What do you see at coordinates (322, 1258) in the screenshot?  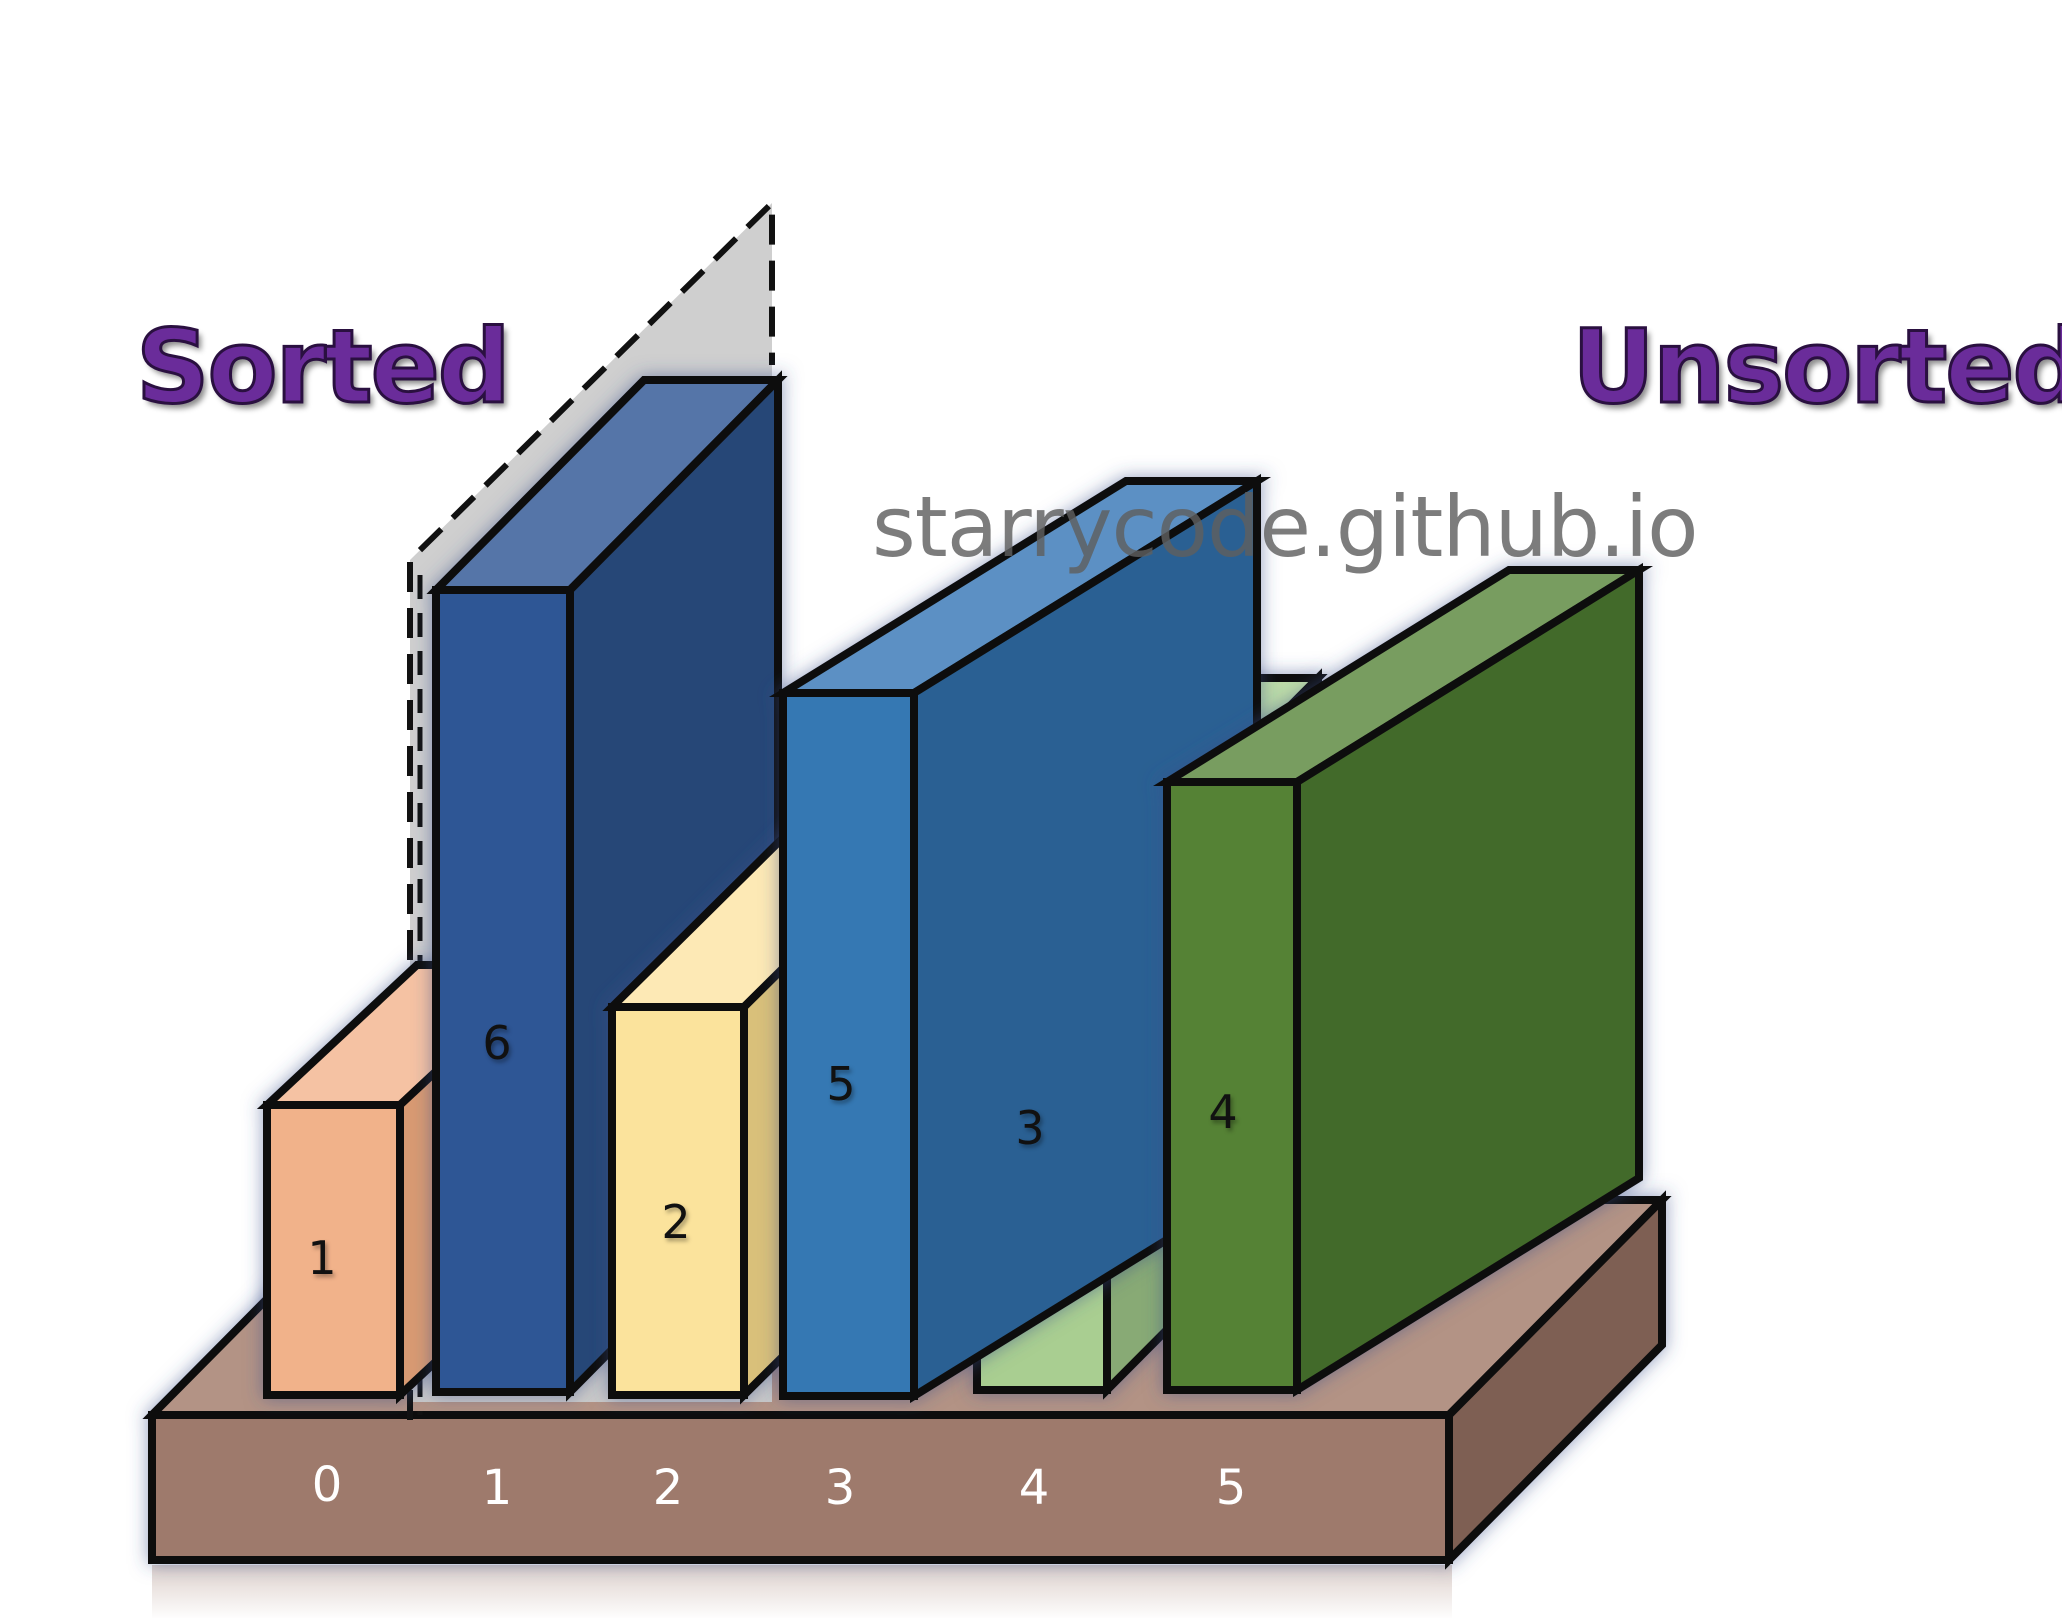 I see `bar-value-label: 1` at bounding box center [322, 1258].